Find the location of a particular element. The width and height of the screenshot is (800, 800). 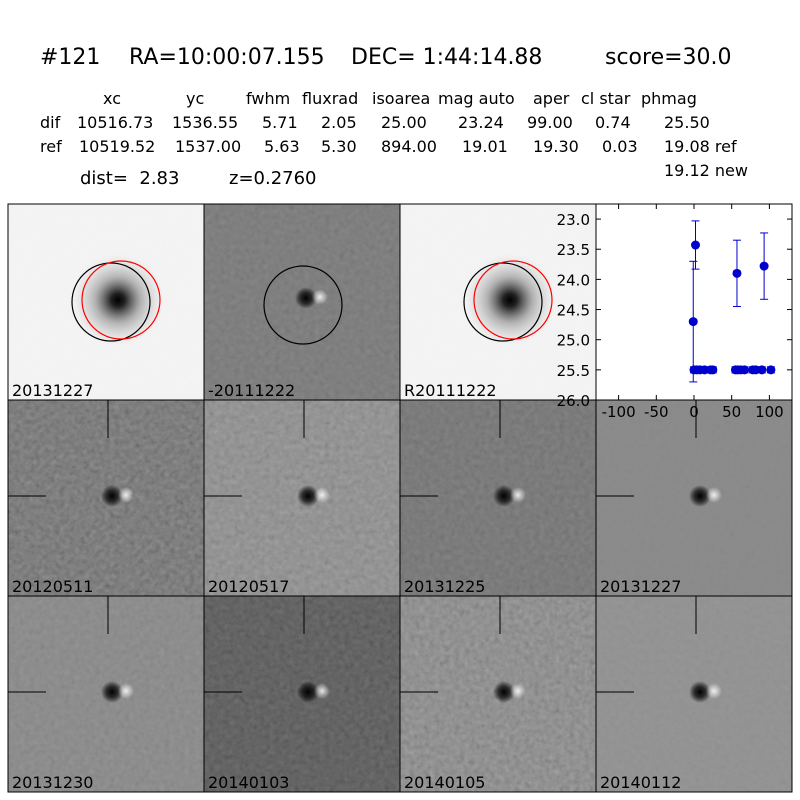

table-cell: 0.74 is located at coordinates (613, 122).